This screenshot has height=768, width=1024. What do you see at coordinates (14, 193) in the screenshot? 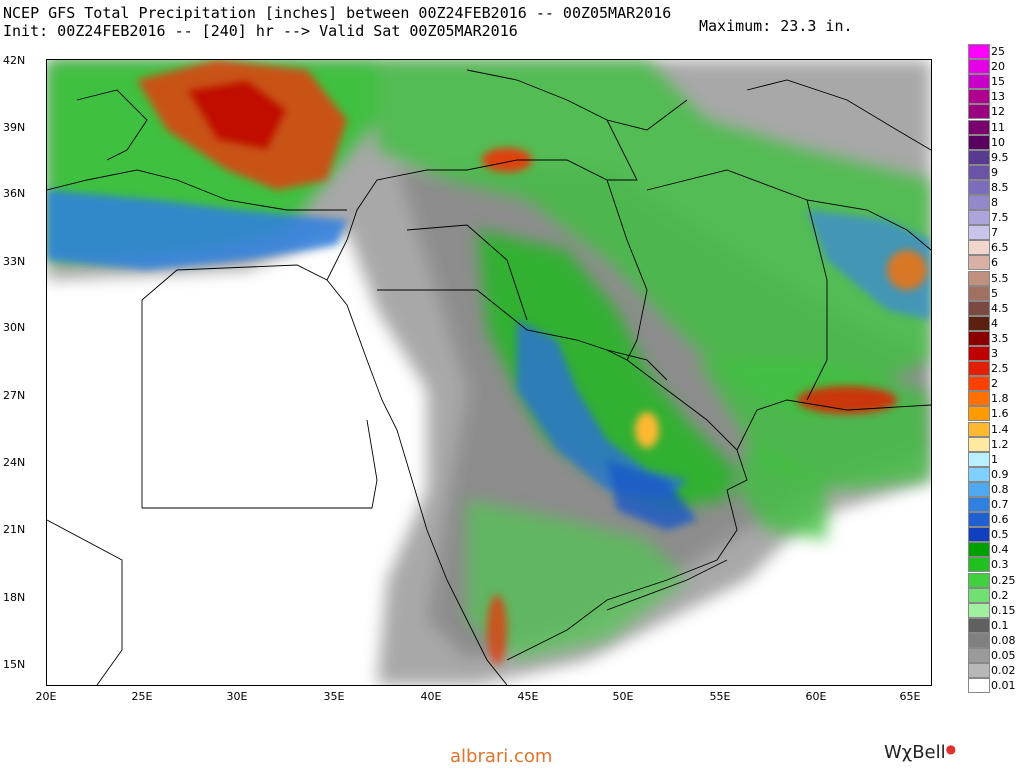
I see `lat-tick: 36N` at bounding box center [14, 193].